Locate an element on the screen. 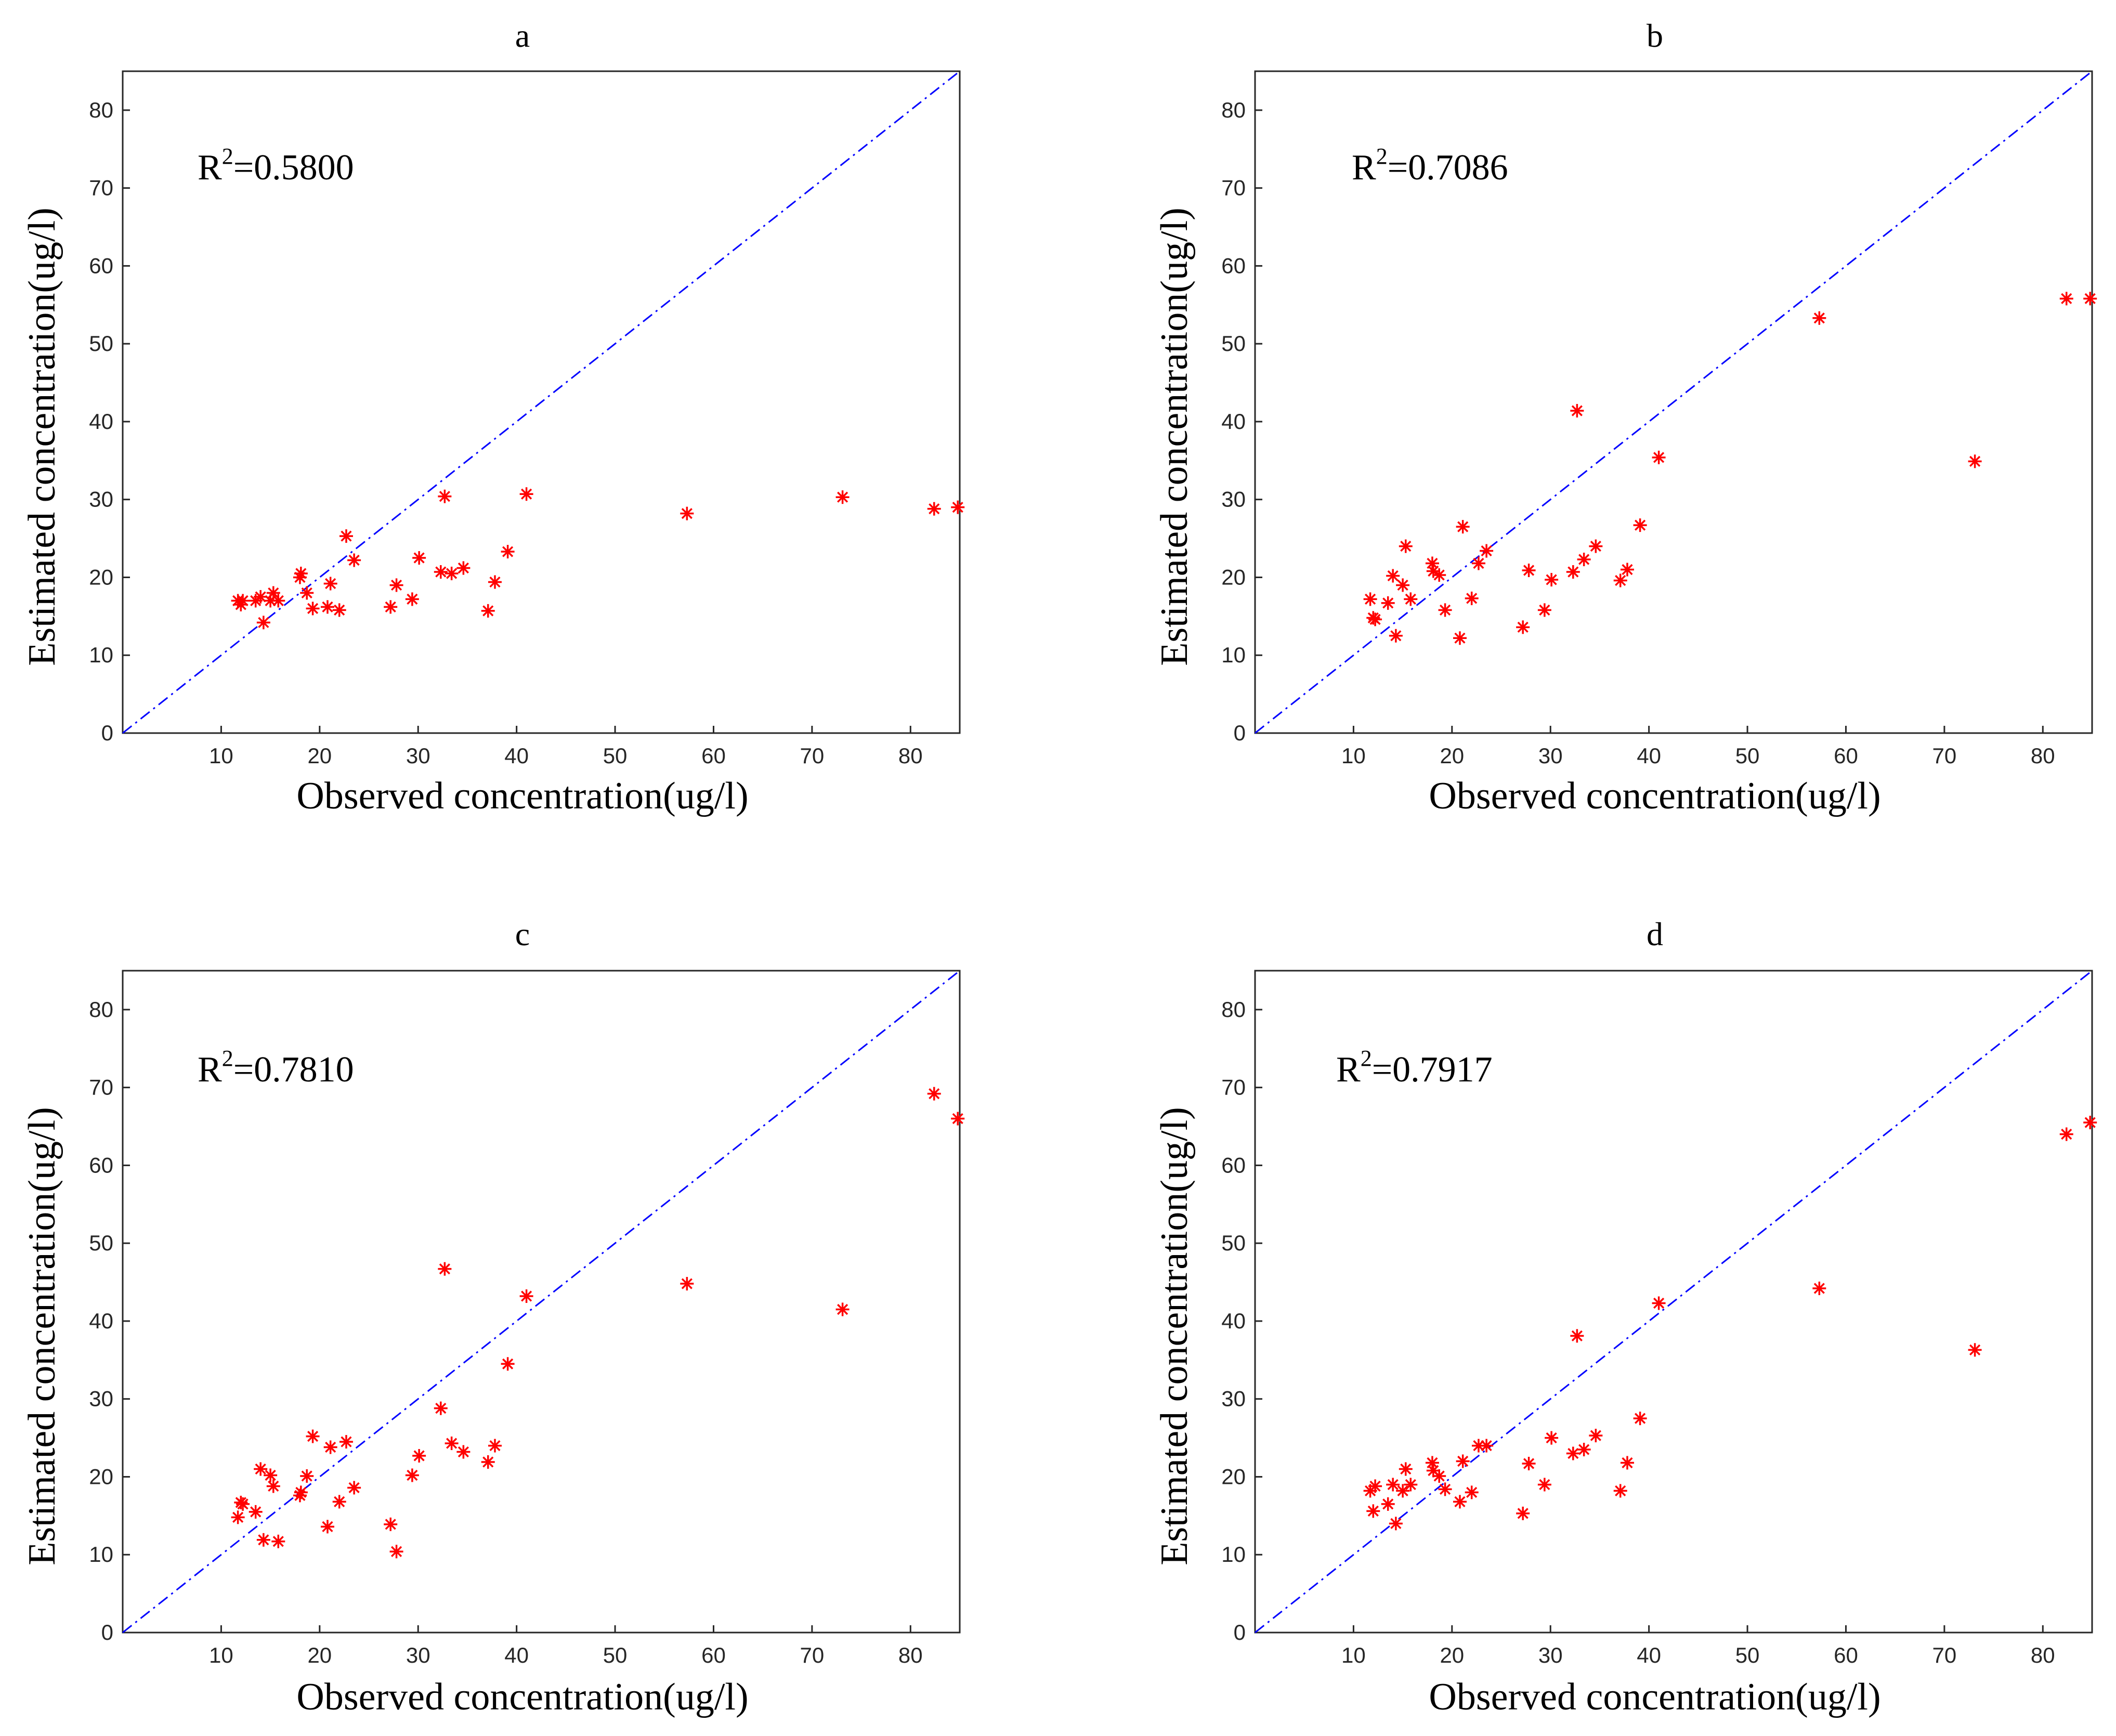 The height and width of the screenshot is (1736, 2116). panel-title: d is located at coordinates (1655, 934).